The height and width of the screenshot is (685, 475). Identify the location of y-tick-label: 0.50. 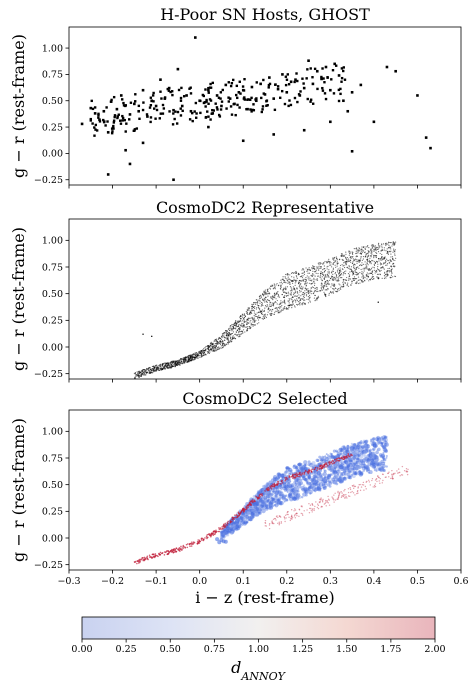
(52, 101).